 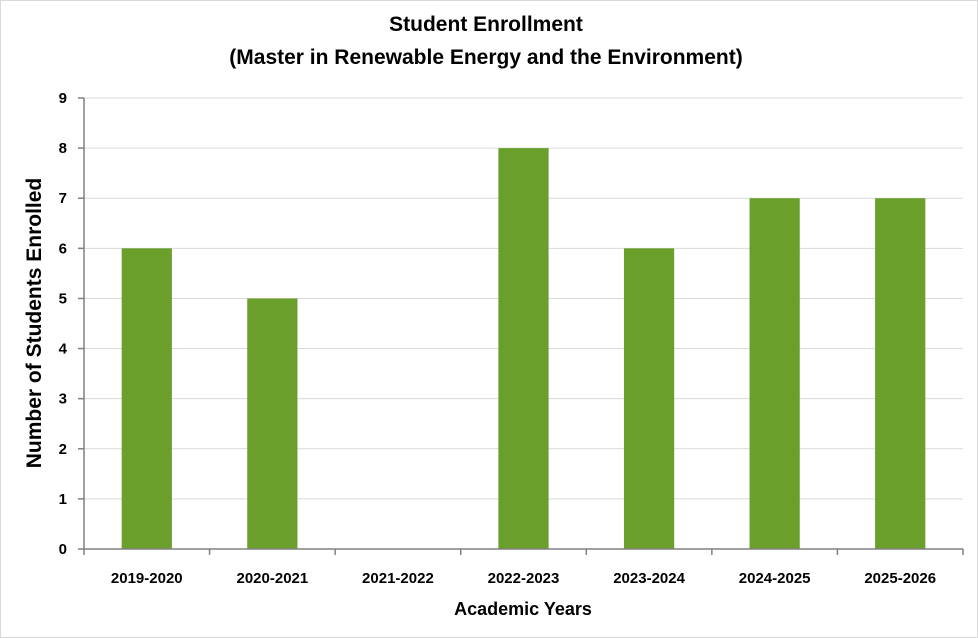 I want to click on y-tick-label: 7, so click(x=63, y=198).